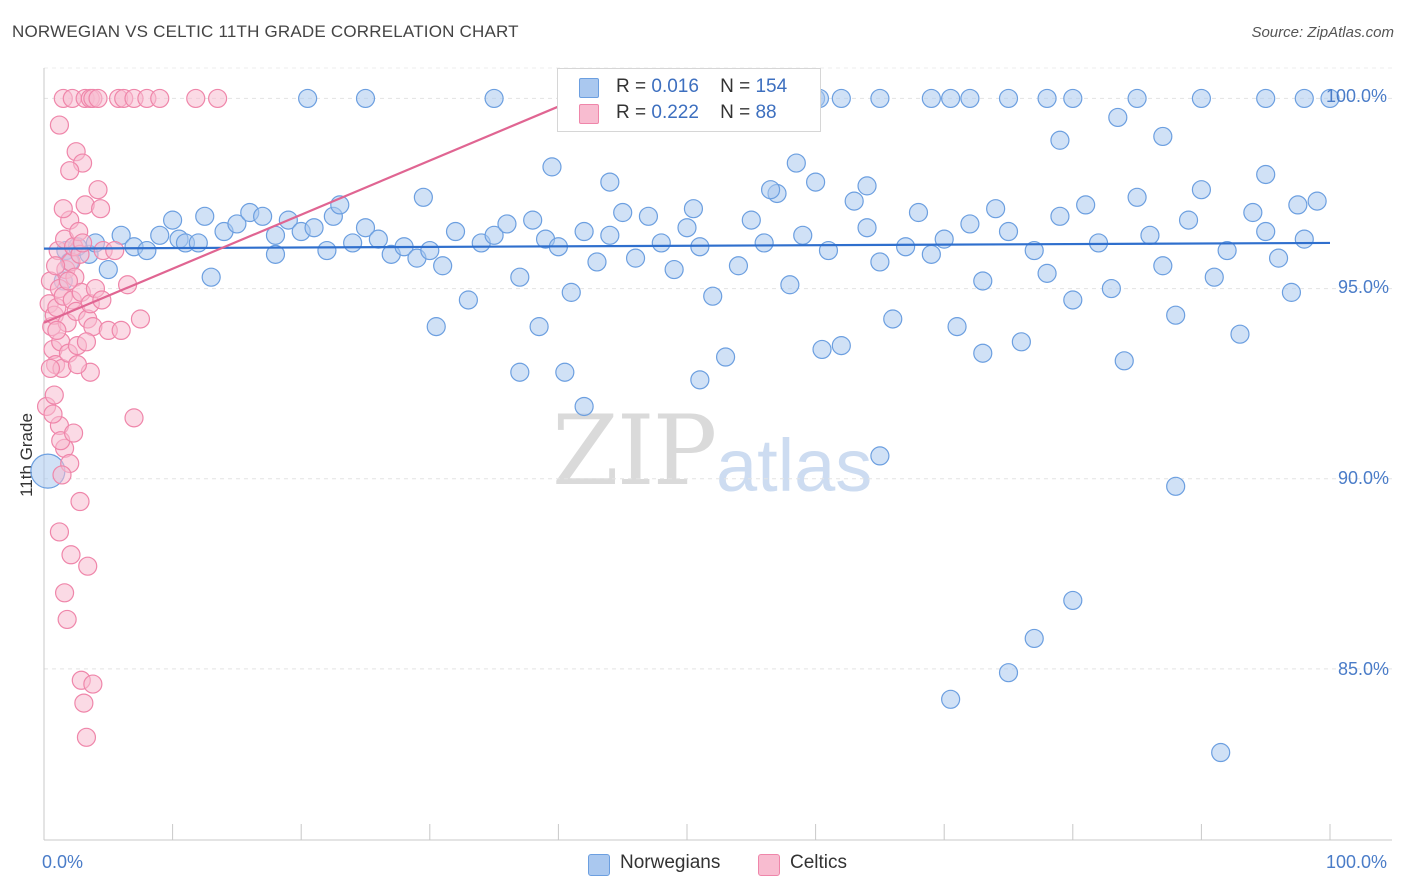 This screenshot has height=892, width=1406. I want to click on x-tick-label-min: 0.0%, so click(63, 862).